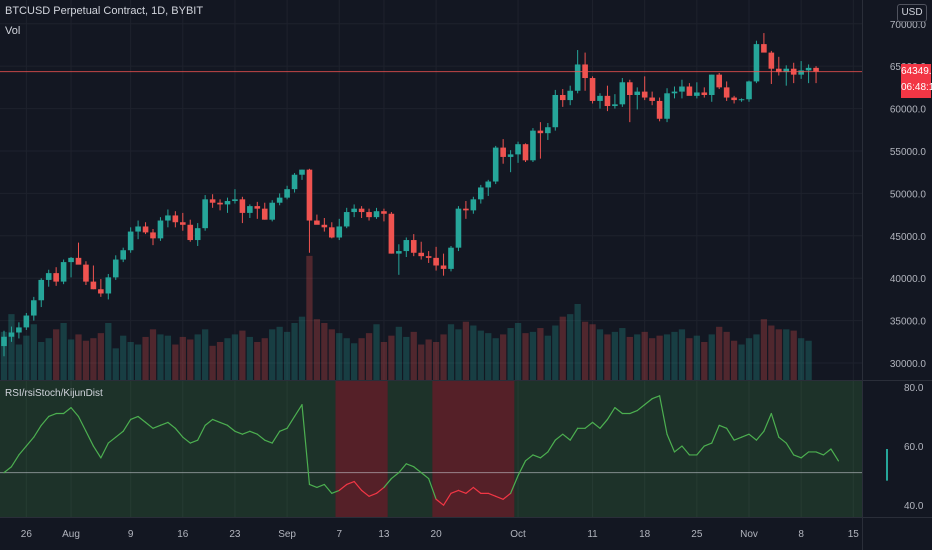  What do you see at coordinates (887, 465) in the screenshot?
I see `rsi-last-bar` at bounding box center [887, 465].